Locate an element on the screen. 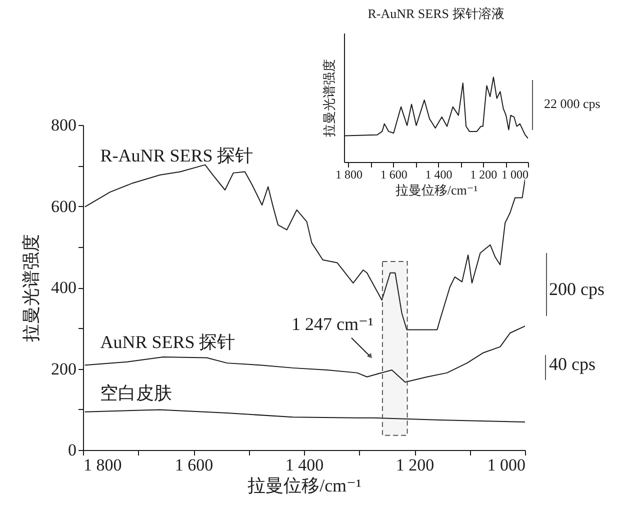  chart-title: R-AuNR SERS 探针溶液 is located at coordinates (436, 13).